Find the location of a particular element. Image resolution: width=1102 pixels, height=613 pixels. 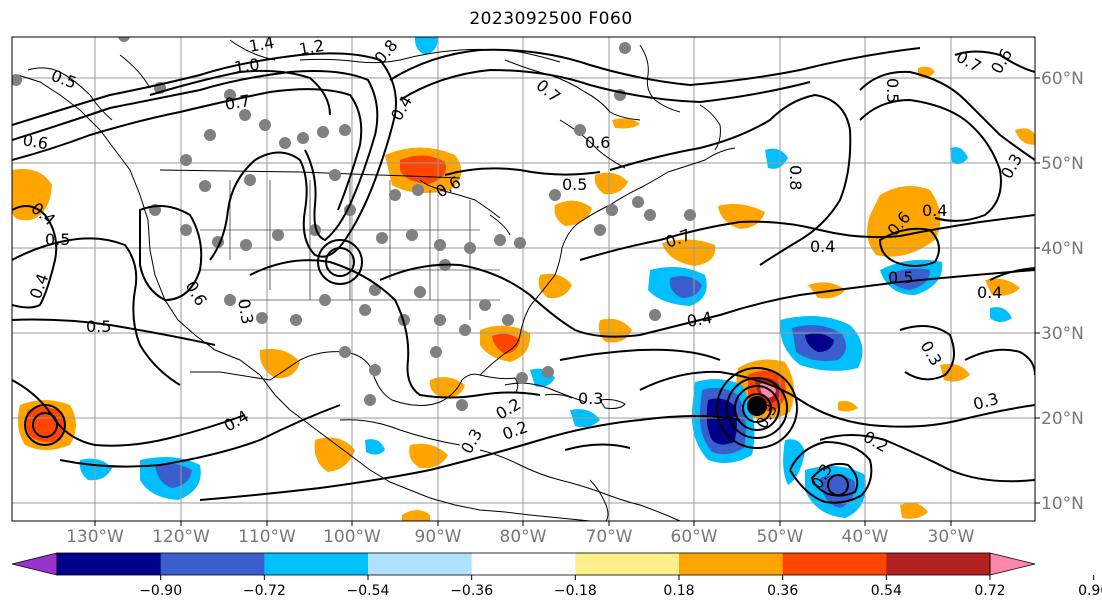

lon-label: 70°W is located at coordinates (609, 537).